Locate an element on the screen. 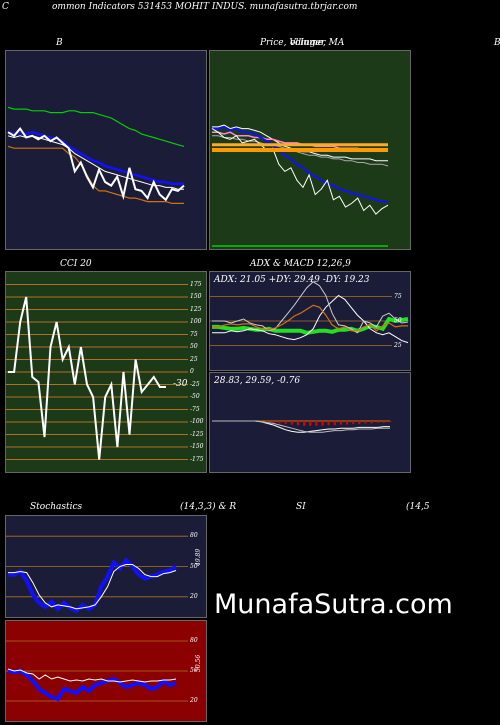  rsi-title: SI is located at coordinates (301, 507).